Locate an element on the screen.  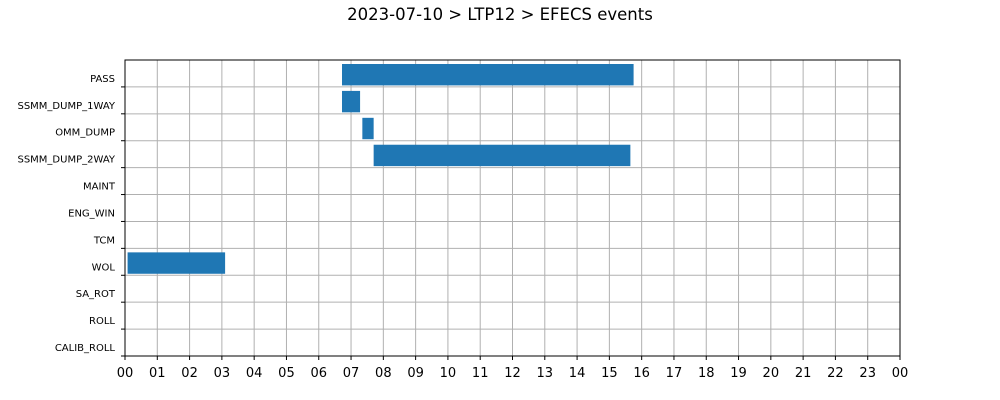
y-category-label: OMM_DUMP is located at coordinates (85, 133).